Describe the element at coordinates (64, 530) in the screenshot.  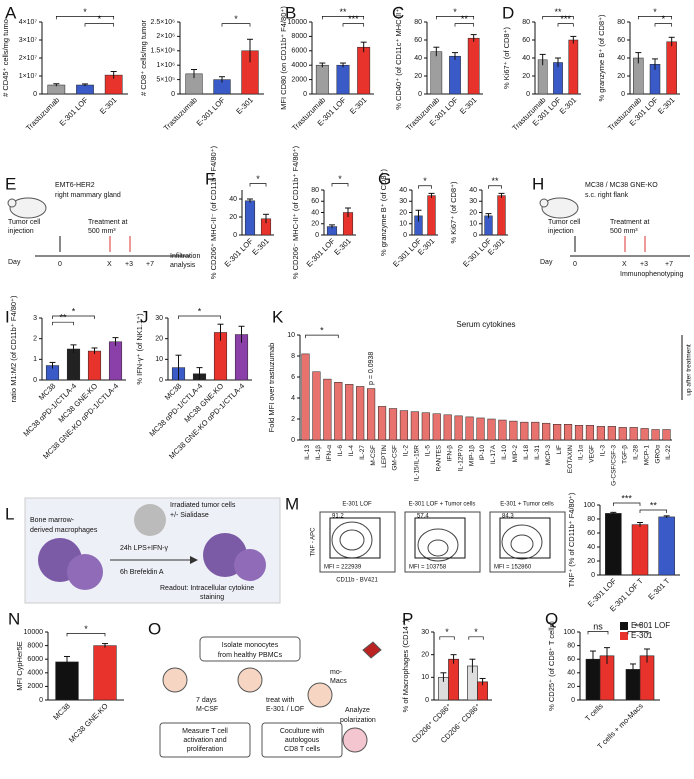
I see `diagram-text: derived macrophages` at that location.